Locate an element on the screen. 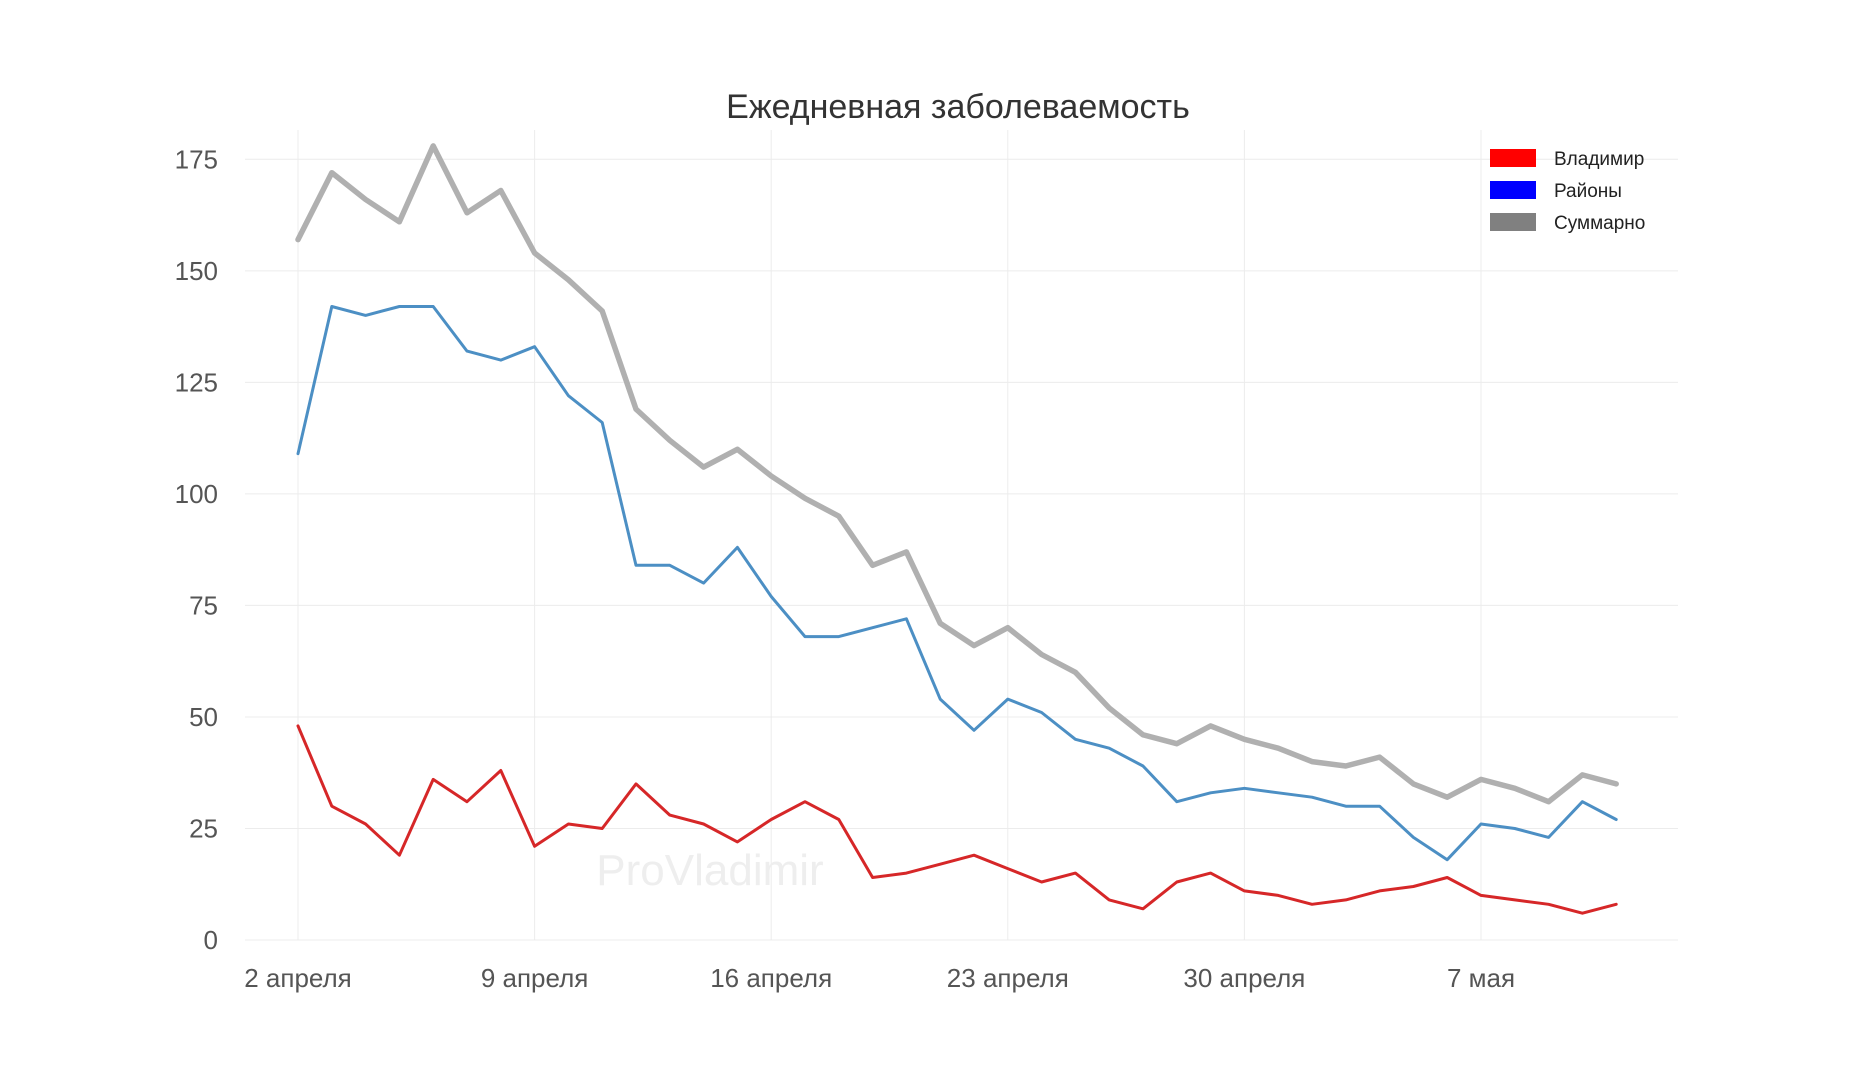  chart-title: Ежедневная заболеваемость is located at coordinates (958, 107).